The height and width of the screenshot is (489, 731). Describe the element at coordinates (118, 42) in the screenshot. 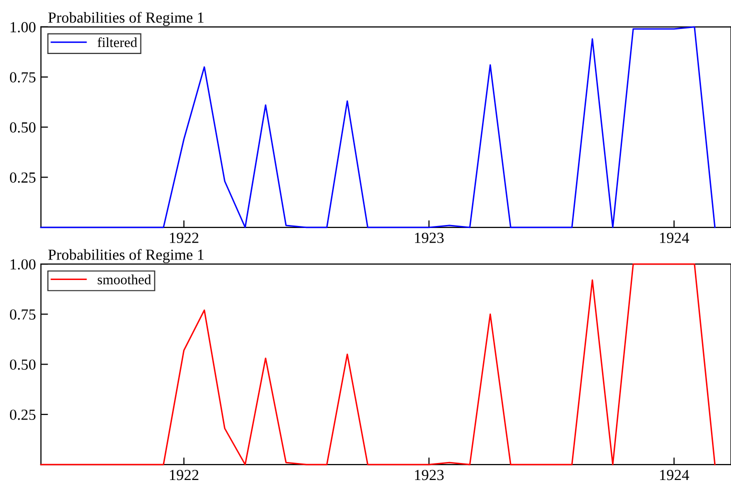

I see `legend-label: filtered` at that location.